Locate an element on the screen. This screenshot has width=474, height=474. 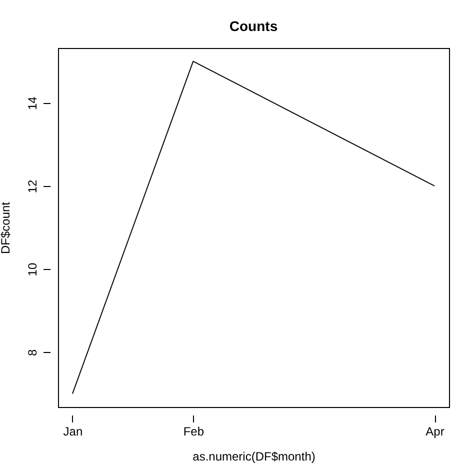
x-tick-label: Jan is located at coordinates (73, 431).